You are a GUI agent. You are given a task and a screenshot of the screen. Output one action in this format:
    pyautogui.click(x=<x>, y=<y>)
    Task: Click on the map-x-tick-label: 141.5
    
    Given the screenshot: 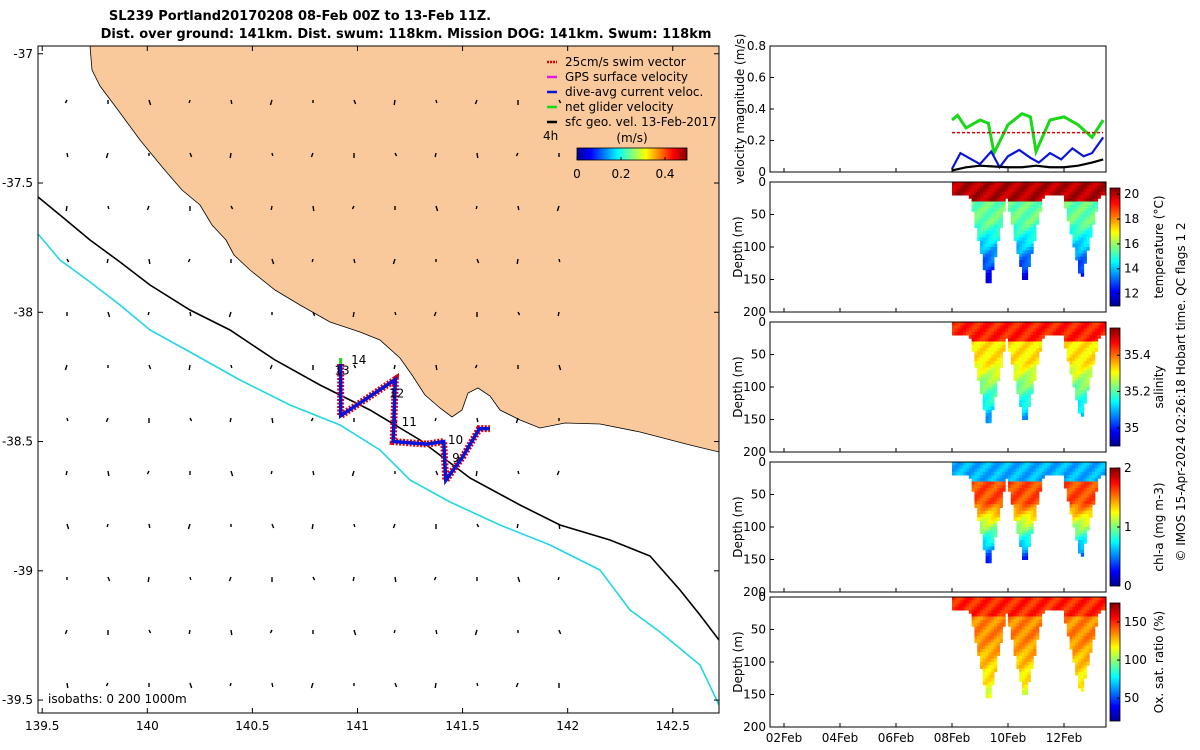 What is the action you would take?
    pyautogui.click(x=462, y=726)
    